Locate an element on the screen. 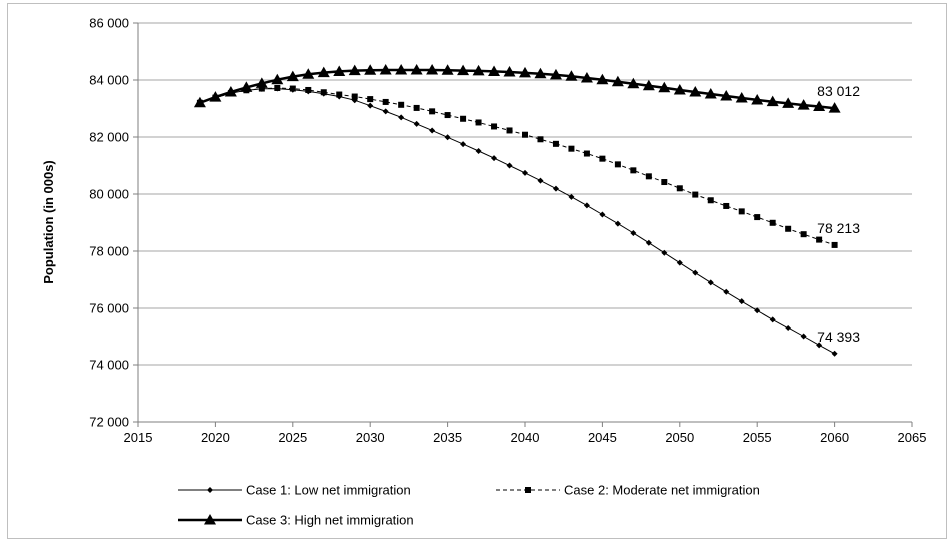  x-tick-label: 2025 is located at coordinates (292, 437).